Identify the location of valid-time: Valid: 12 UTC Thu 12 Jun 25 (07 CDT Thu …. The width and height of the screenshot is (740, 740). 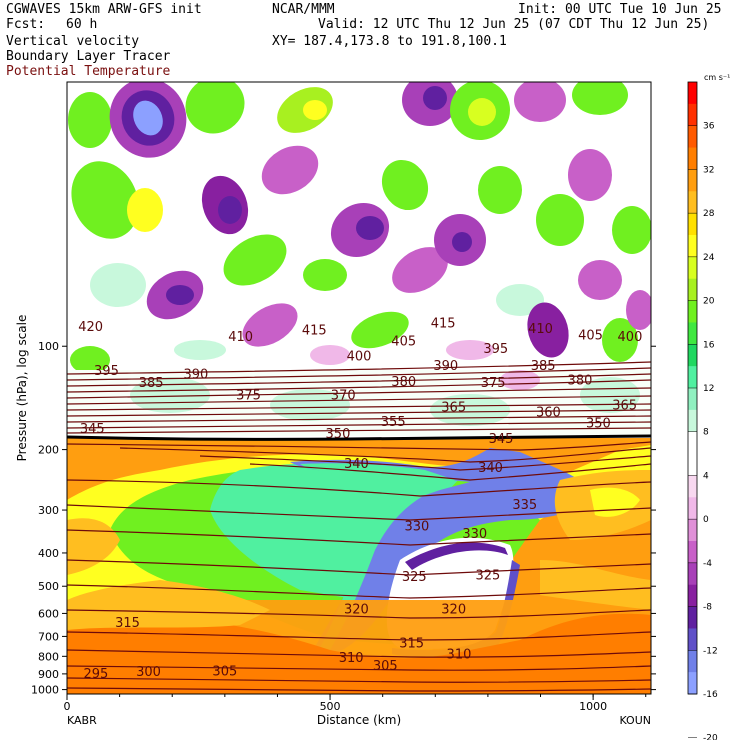
(514, 24).